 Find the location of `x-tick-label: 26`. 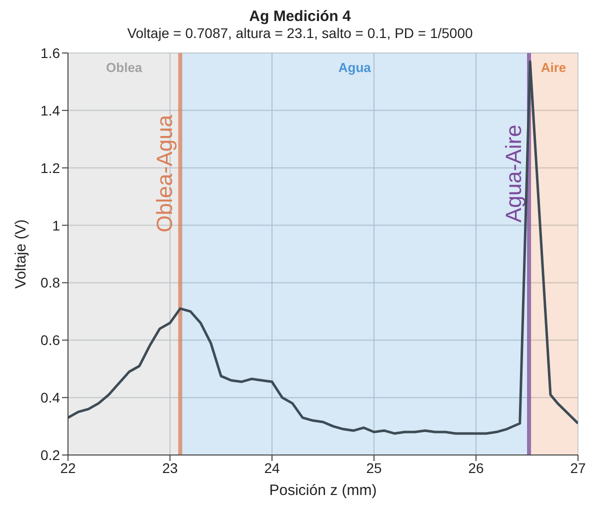

x-tick-label: 26 is located at coordinates (476, 468).